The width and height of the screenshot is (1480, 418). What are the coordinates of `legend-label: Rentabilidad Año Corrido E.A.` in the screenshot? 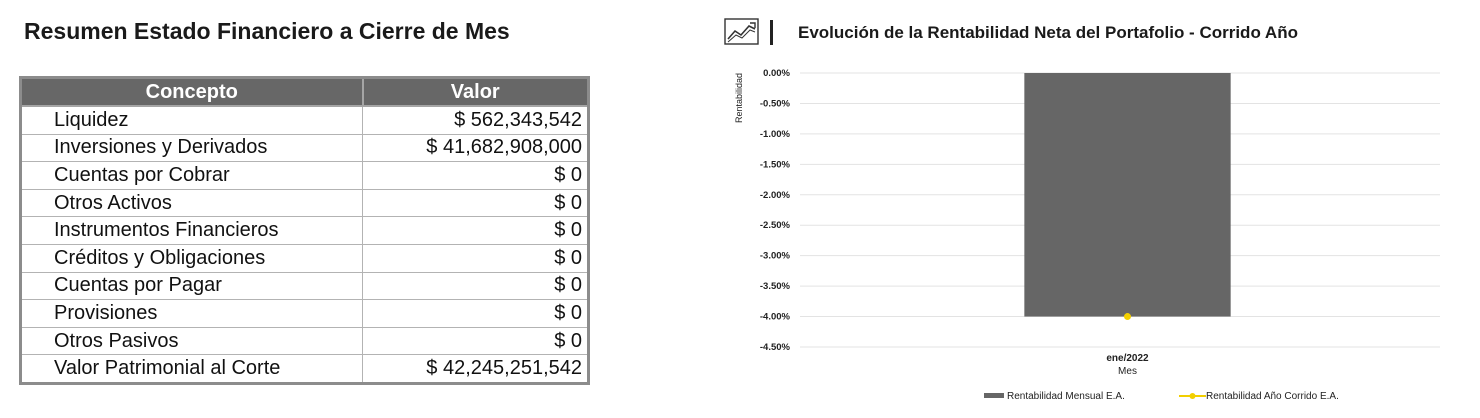 It's located at (1272, 396).